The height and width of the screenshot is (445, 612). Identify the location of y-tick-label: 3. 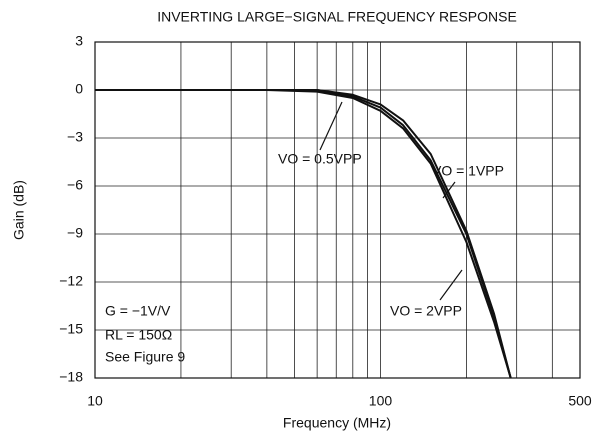
(79, 41).